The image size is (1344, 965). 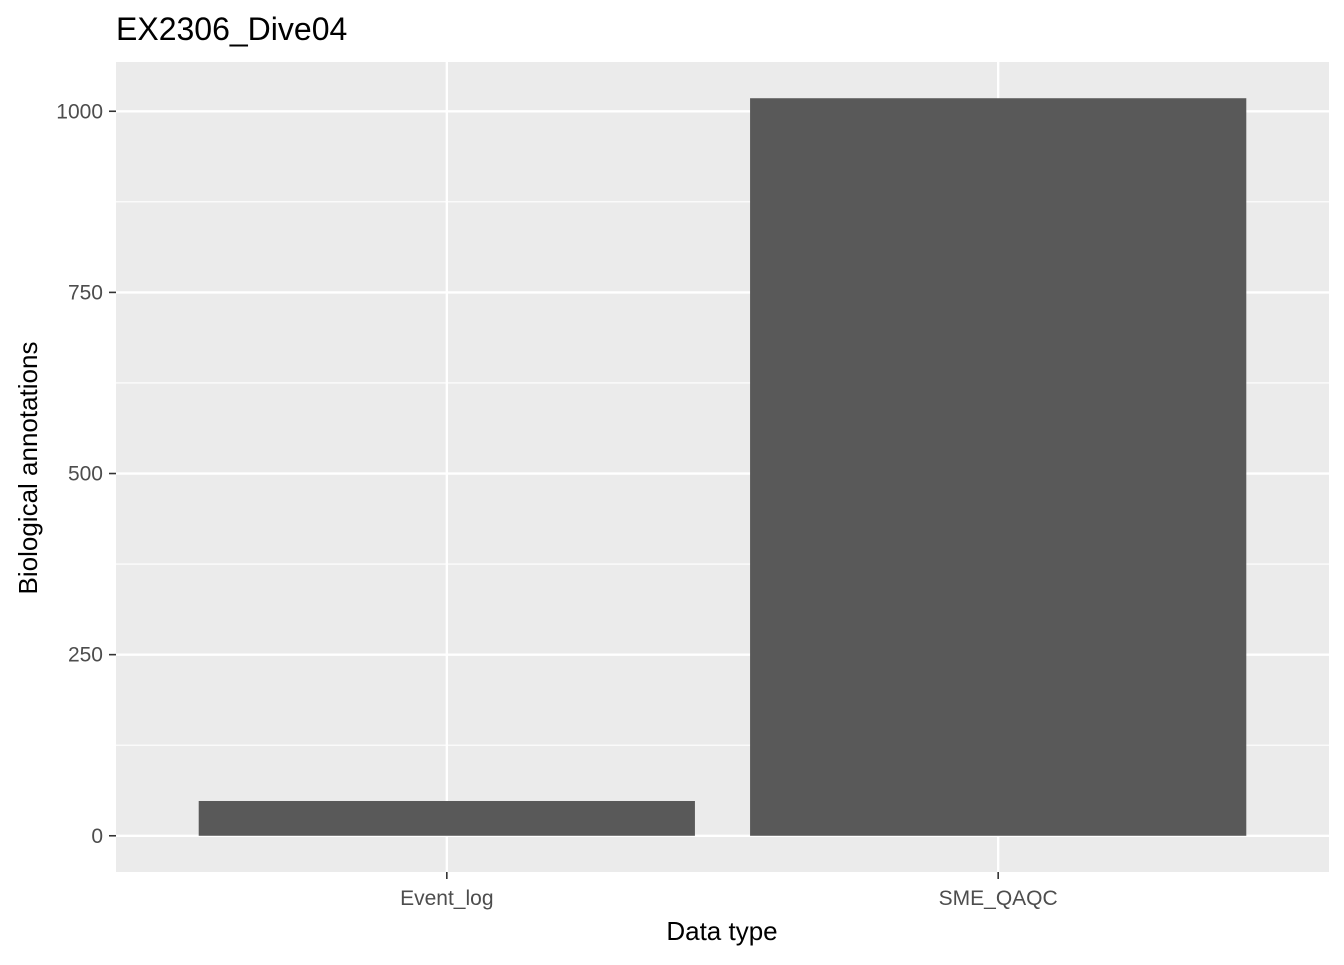 What do you see at coordinates (85, 655) in the screenshot?
I see `y-tick-label: 250` at bounding box center [85, 655].